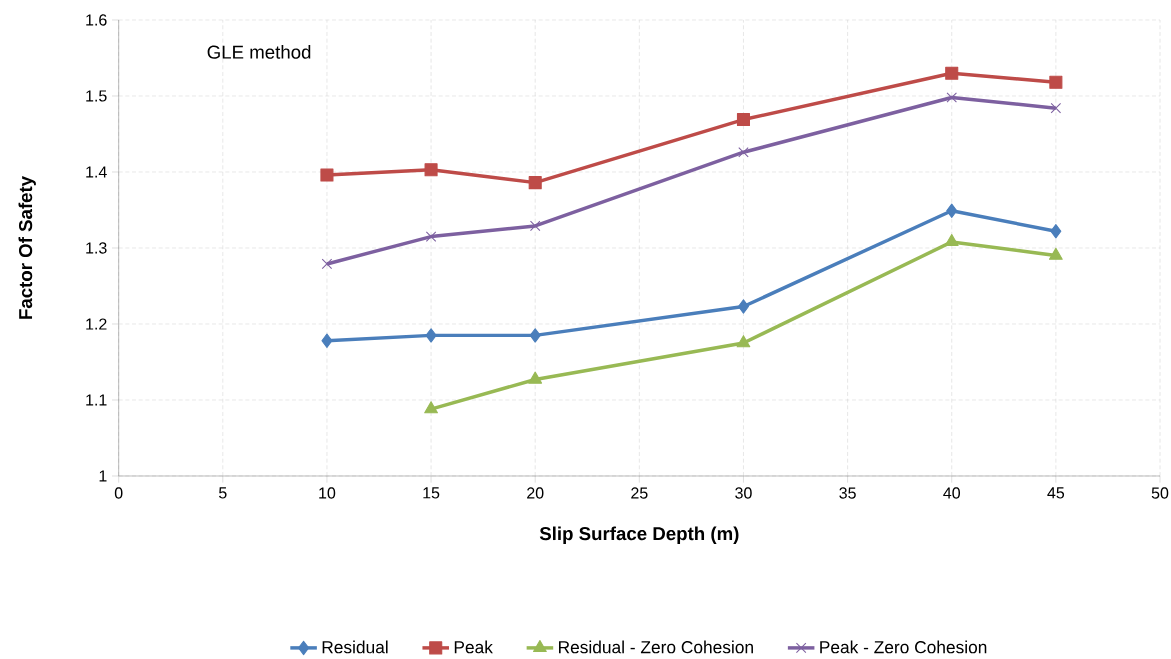 The image size is (1171, 659). What do you see at coordinates (96, 248) in the screenshot?
I see `y-tick-label: 1.3` at bounding box center [96, 248].